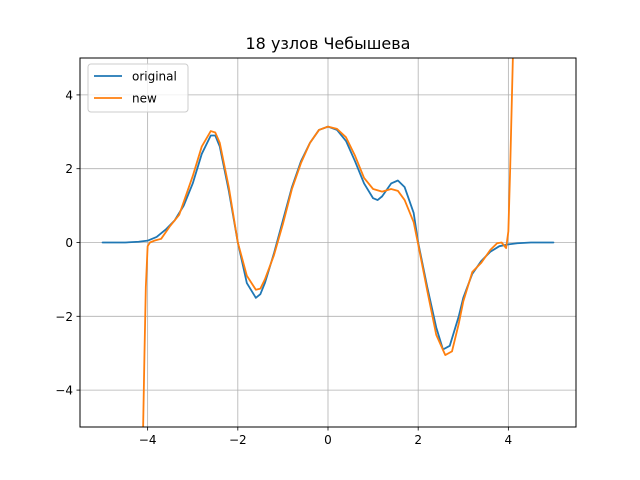 This screenshot has width=640, height=480. I want to click on x-tick-label: 4, so click(509, 440).